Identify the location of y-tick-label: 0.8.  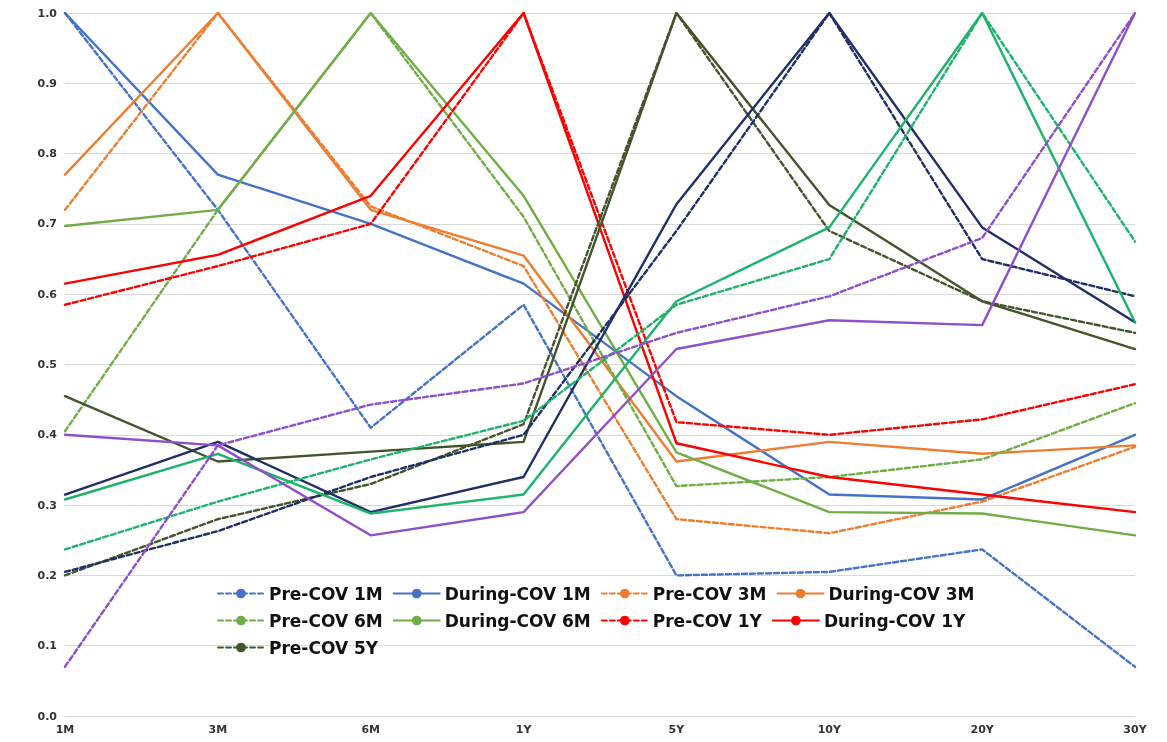
(47, 154).